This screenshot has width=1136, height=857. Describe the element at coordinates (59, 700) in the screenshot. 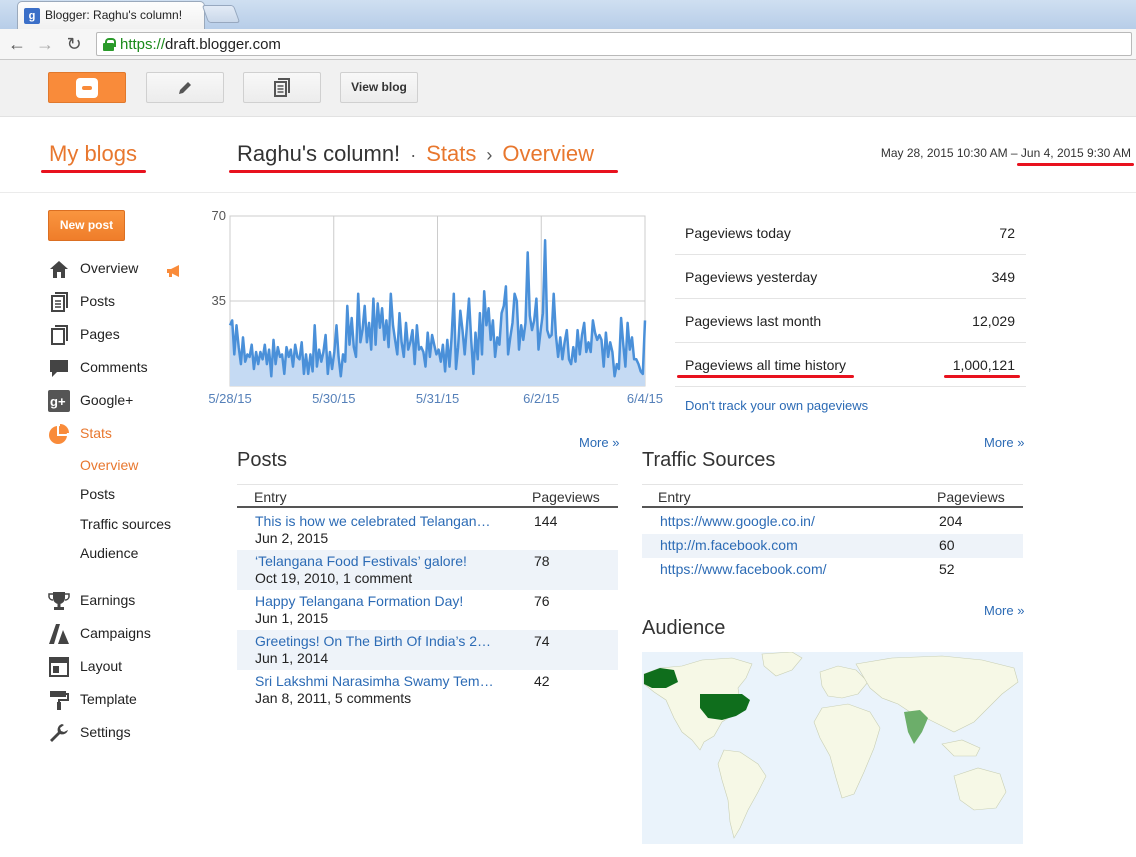

I see `paint-roller-icon` at that location.